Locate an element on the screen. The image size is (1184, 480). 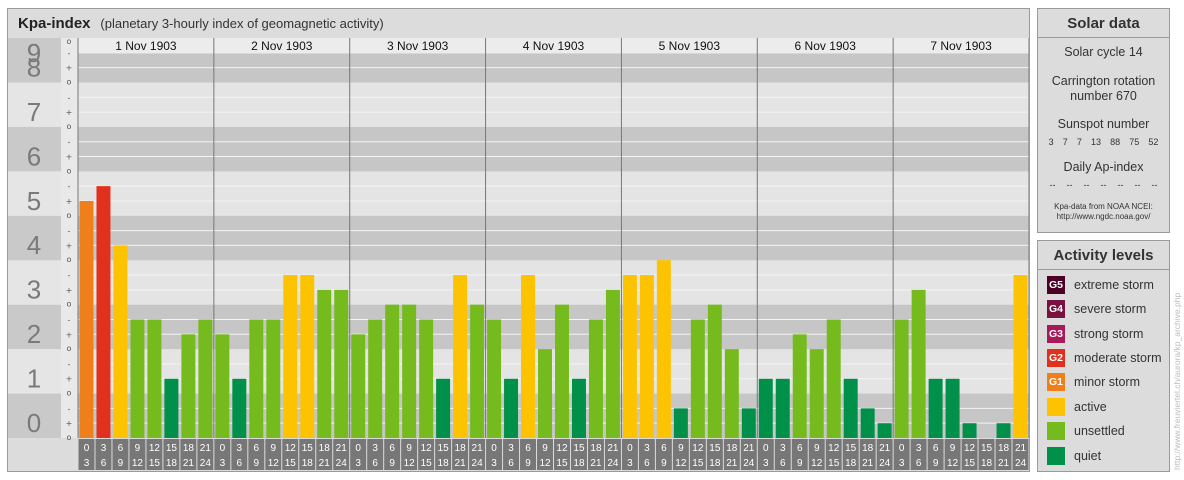
sunspot-value: 88 is located at coordinates (1115, 142).